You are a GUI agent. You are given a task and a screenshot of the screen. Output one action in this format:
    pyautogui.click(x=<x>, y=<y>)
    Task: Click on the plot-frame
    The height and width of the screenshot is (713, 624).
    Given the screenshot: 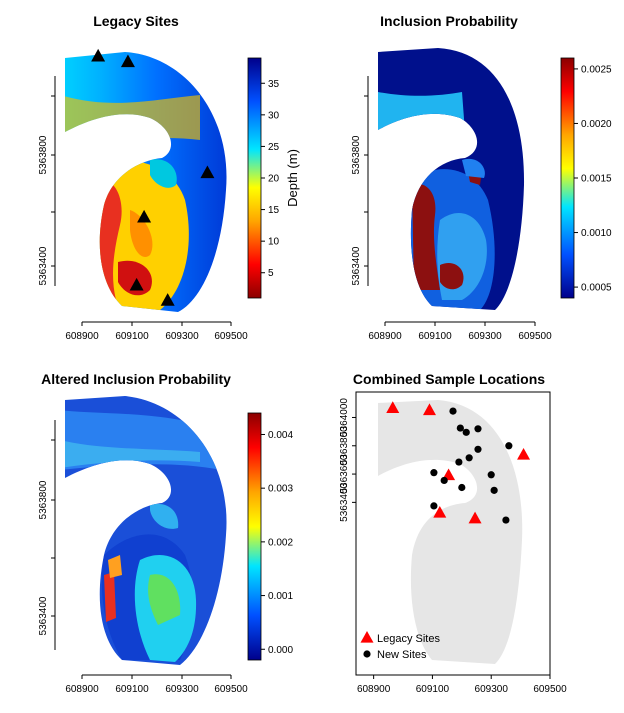 What is the action you would take?
    pyautogui.click(x=453, y=533)
    